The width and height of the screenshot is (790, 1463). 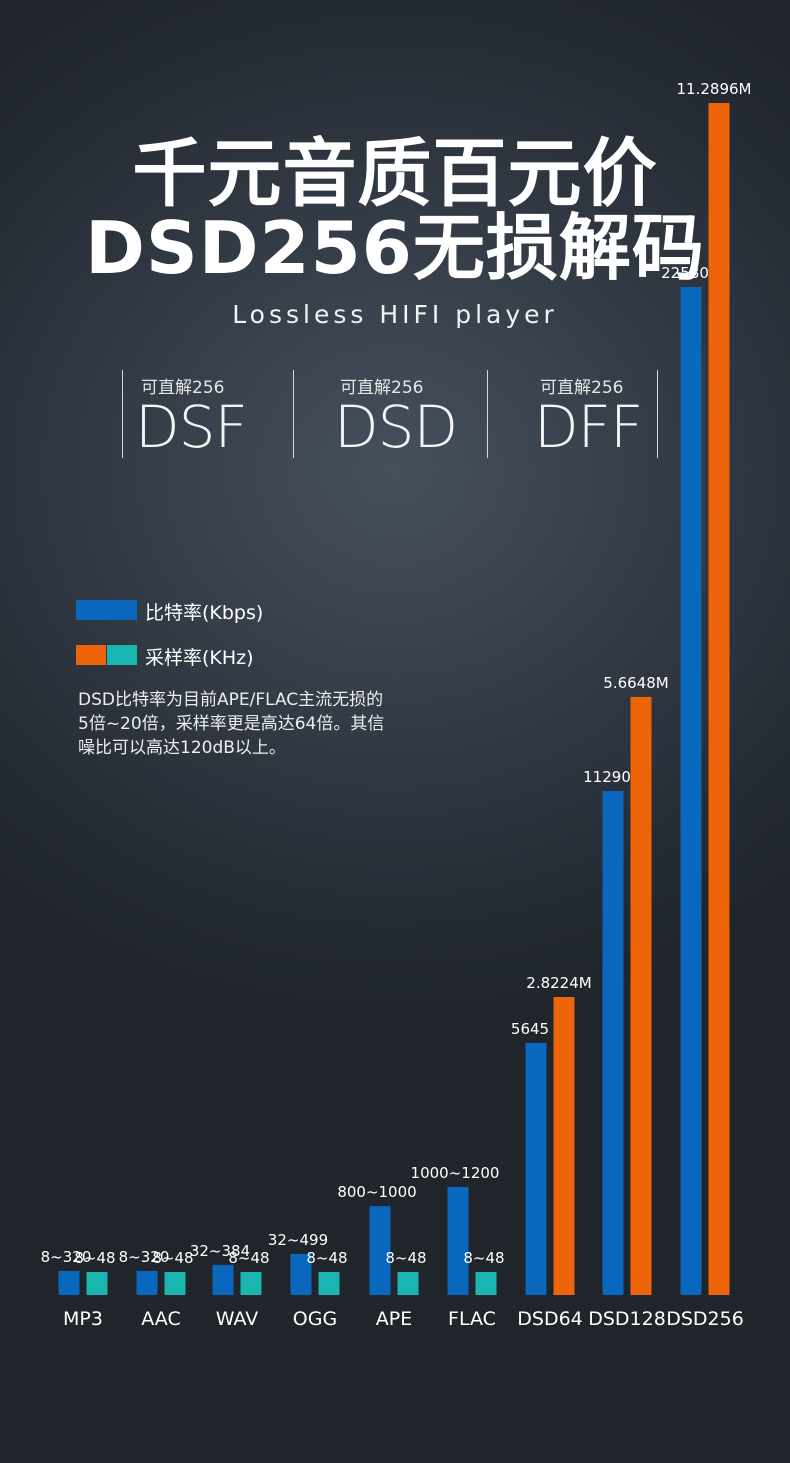 What do you see at coordinates (486, 1283) in the screenshot?
I see `bar-samplerate-flac` at bounding box center [486, 1283].